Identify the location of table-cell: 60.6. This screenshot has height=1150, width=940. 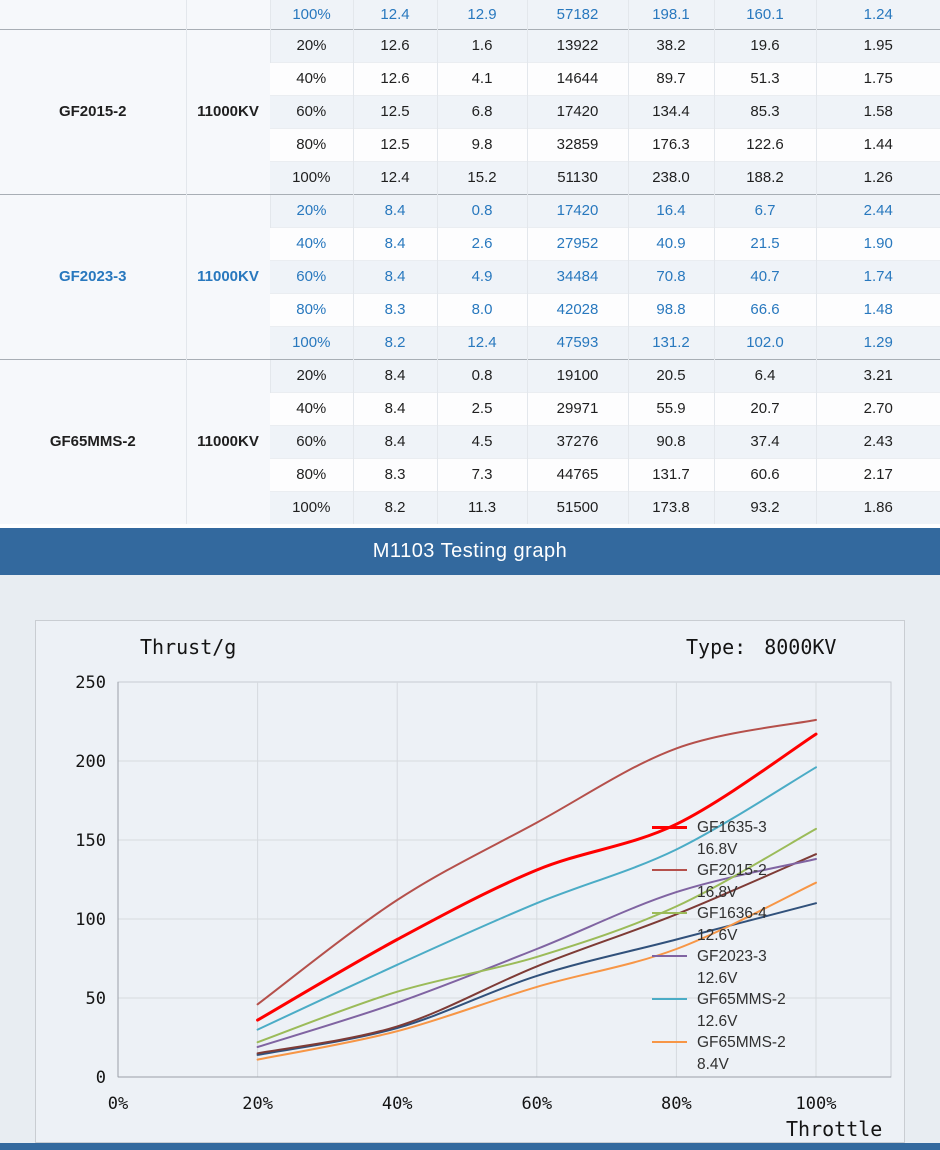
(764, 474).